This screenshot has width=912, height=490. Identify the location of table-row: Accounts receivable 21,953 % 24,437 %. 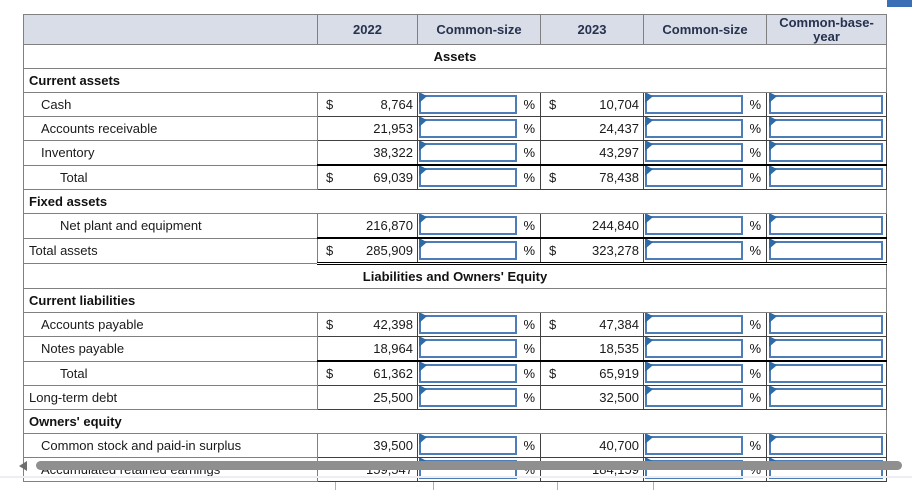
(455, 128).